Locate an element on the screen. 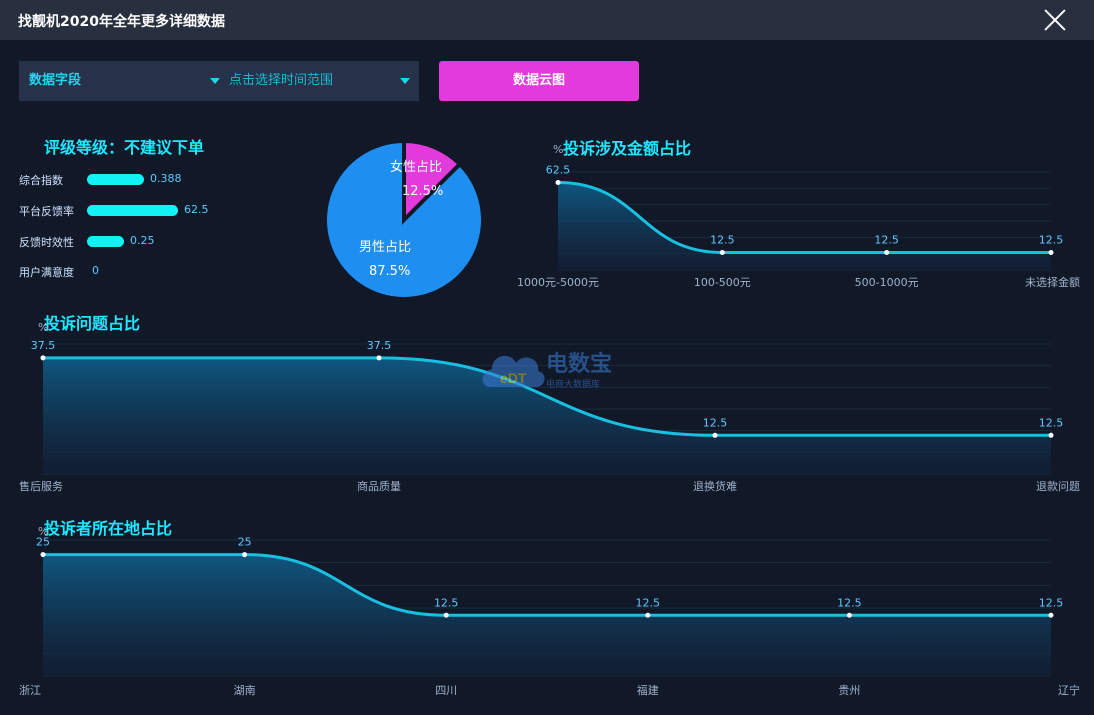 This screenshot has width=1094, height=715. x-tick-label: 浙江 is located at coordinates (30, 690).